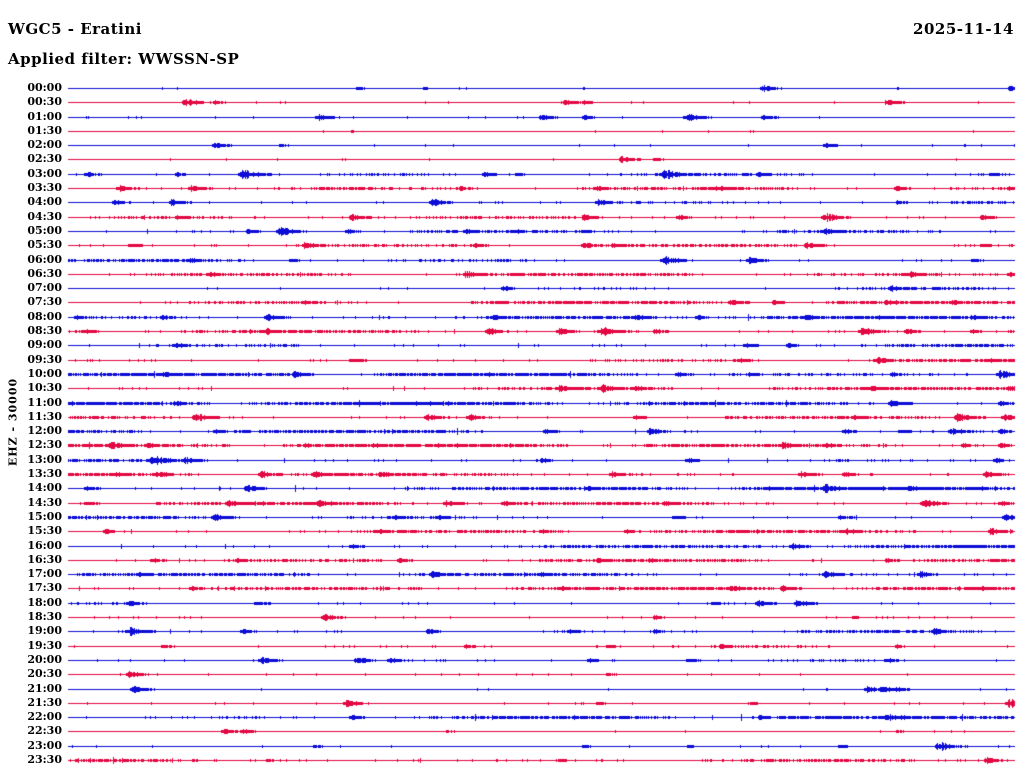  I want to click on row-time-label: 09:30, so click(44, 359).